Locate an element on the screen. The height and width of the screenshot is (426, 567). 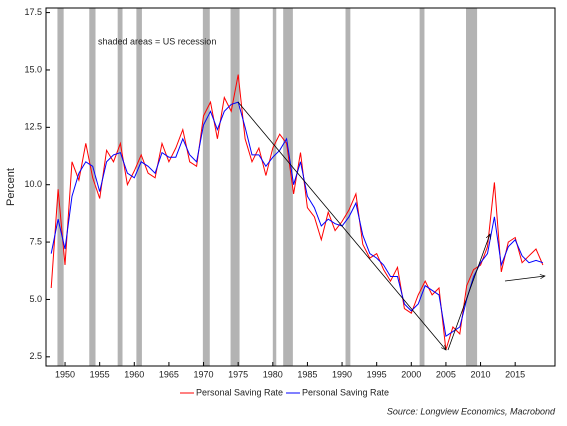
x-tick-label: 2000 is located at coordinates (411, 374).